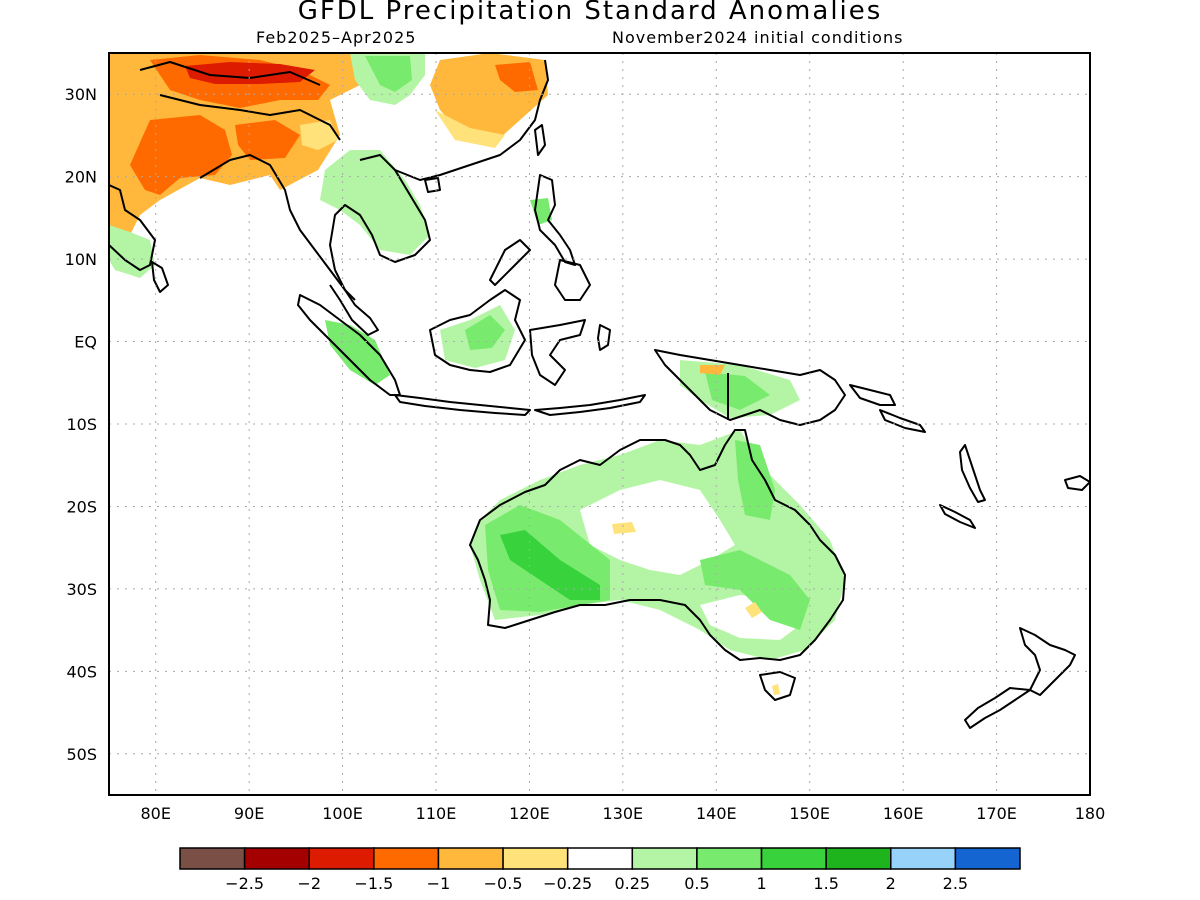 Image resolution: width=1200 pixels, height=900 pixels. I want to click on latitude-label: 10S, so click(81, 424).